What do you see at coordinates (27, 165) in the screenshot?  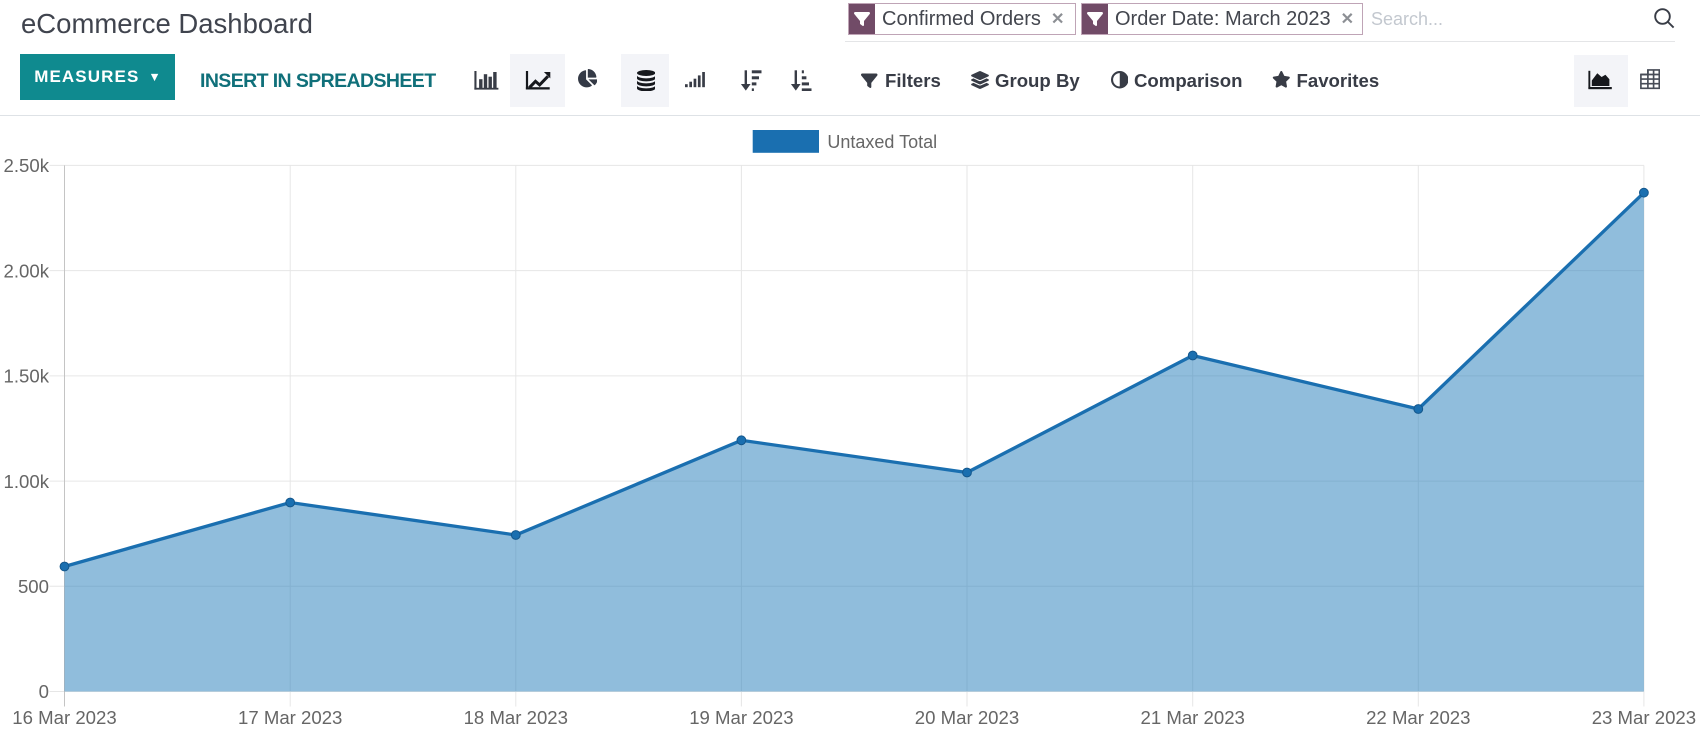 I see `svg-text: 2.50k` at bounding box center [27, 165].